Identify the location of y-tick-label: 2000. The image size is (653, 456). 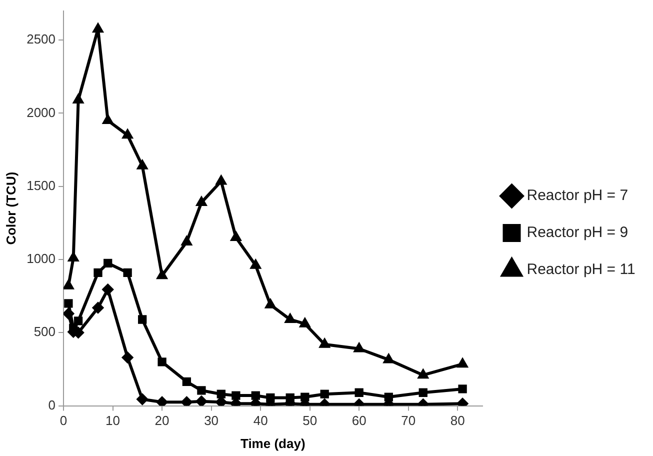
(41, 112).